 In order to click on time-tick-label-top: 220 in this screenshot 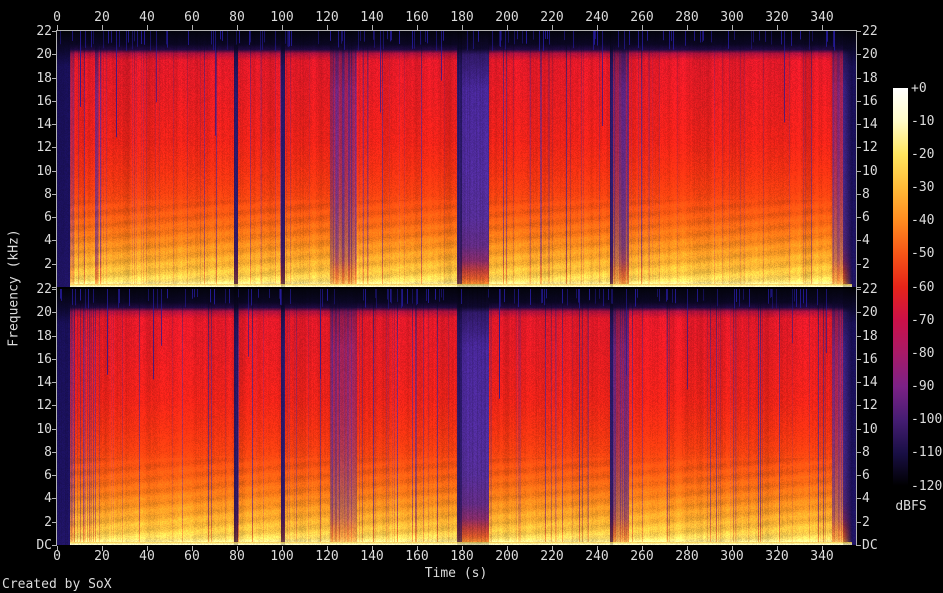, I will do `click(552, 17)`.